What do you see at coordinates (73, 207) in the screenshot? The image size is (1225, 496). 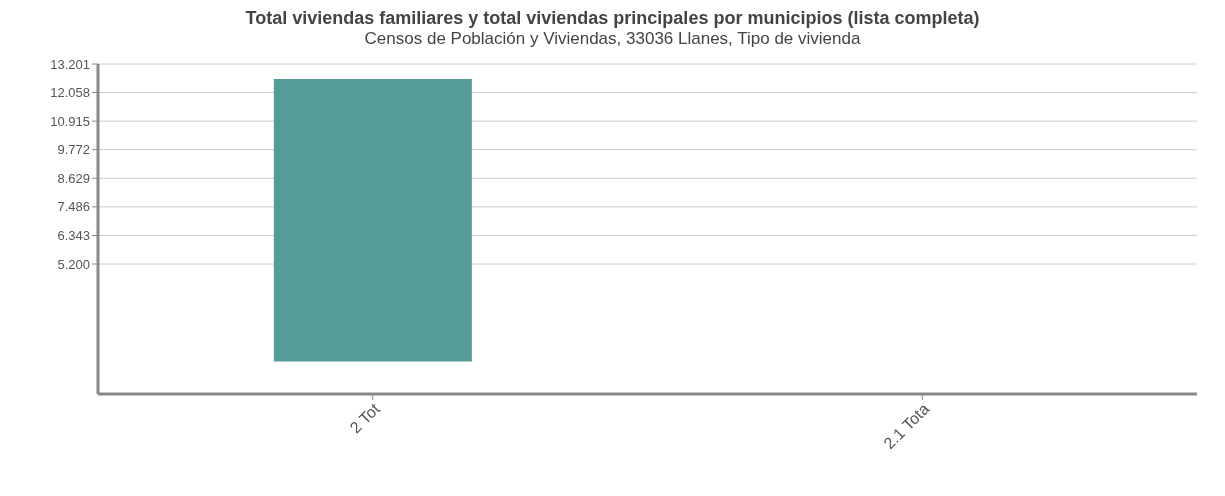 I see `y-tick-label: 7.486` at bounding box center [73, 207].